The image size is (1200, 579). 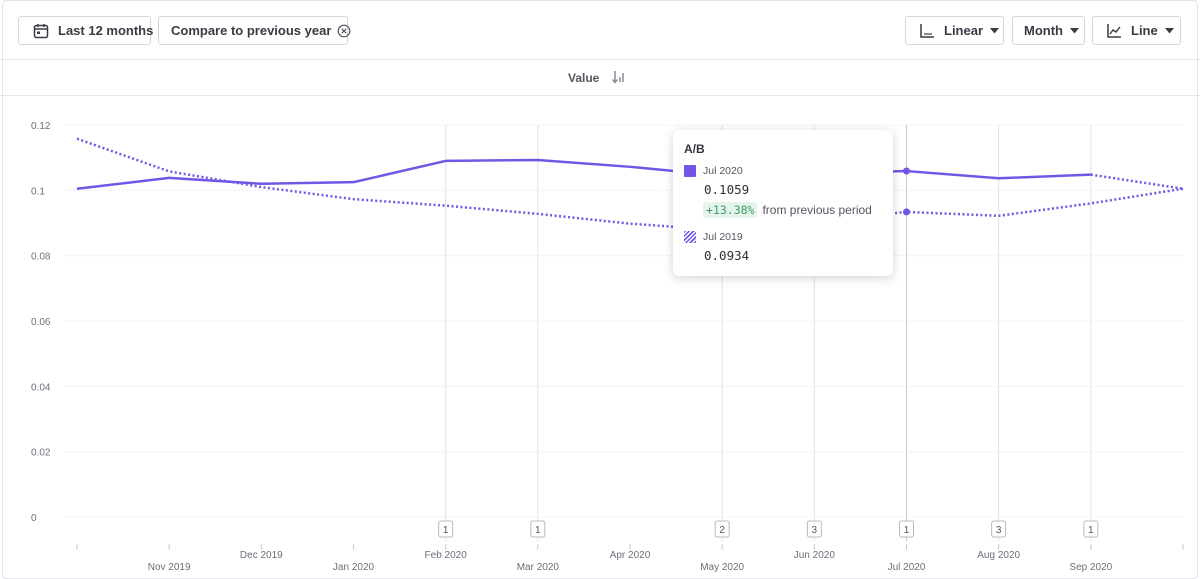 I want to click on date-range-button: Last 12 months, so click(x=86, y=30).